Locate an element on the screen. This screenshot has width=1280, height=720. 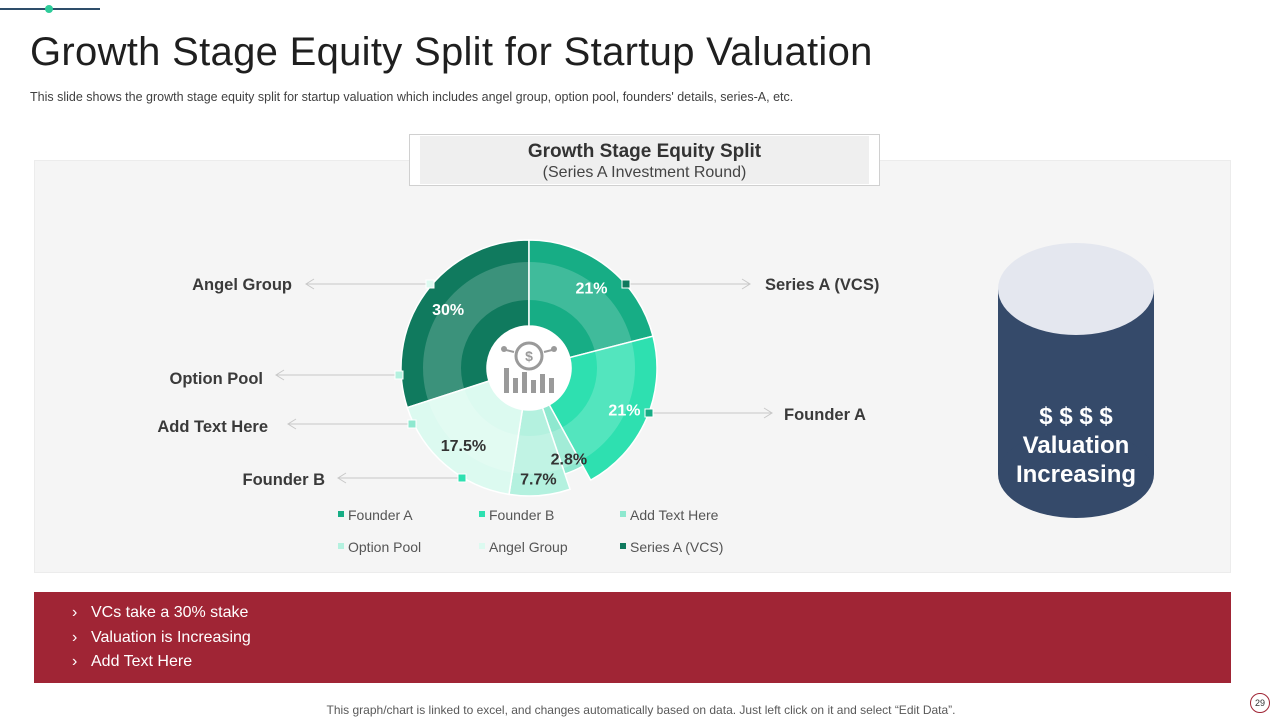
cylinder-text: $ $ $ $ Valuation Increasing is located at coordinates (1076, 445).